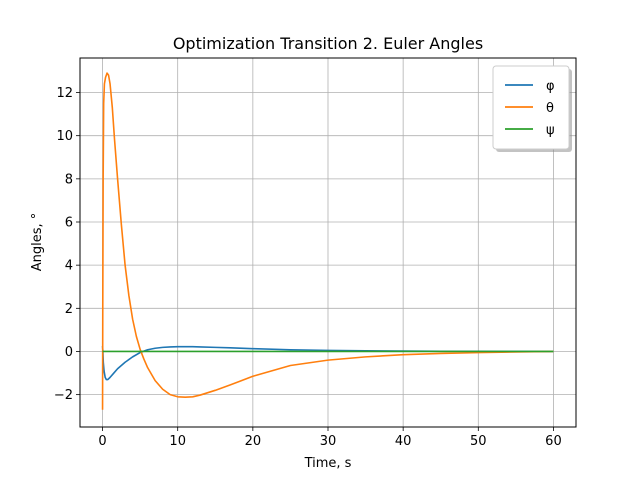 The width and height of the screenshot is (640, 480). Describe the element at coordinates (37, 242) in the screenshot. I see `y-axis-label: Angles, °` at that location.